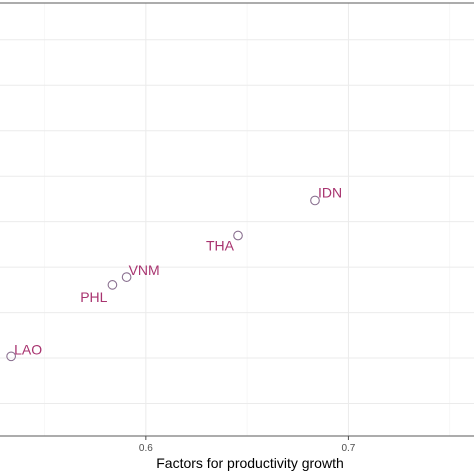  What do you see at coordinates (220, 246) in the screenshot?
I see `point-label-tha: THA` at bounding box center [220, 246].